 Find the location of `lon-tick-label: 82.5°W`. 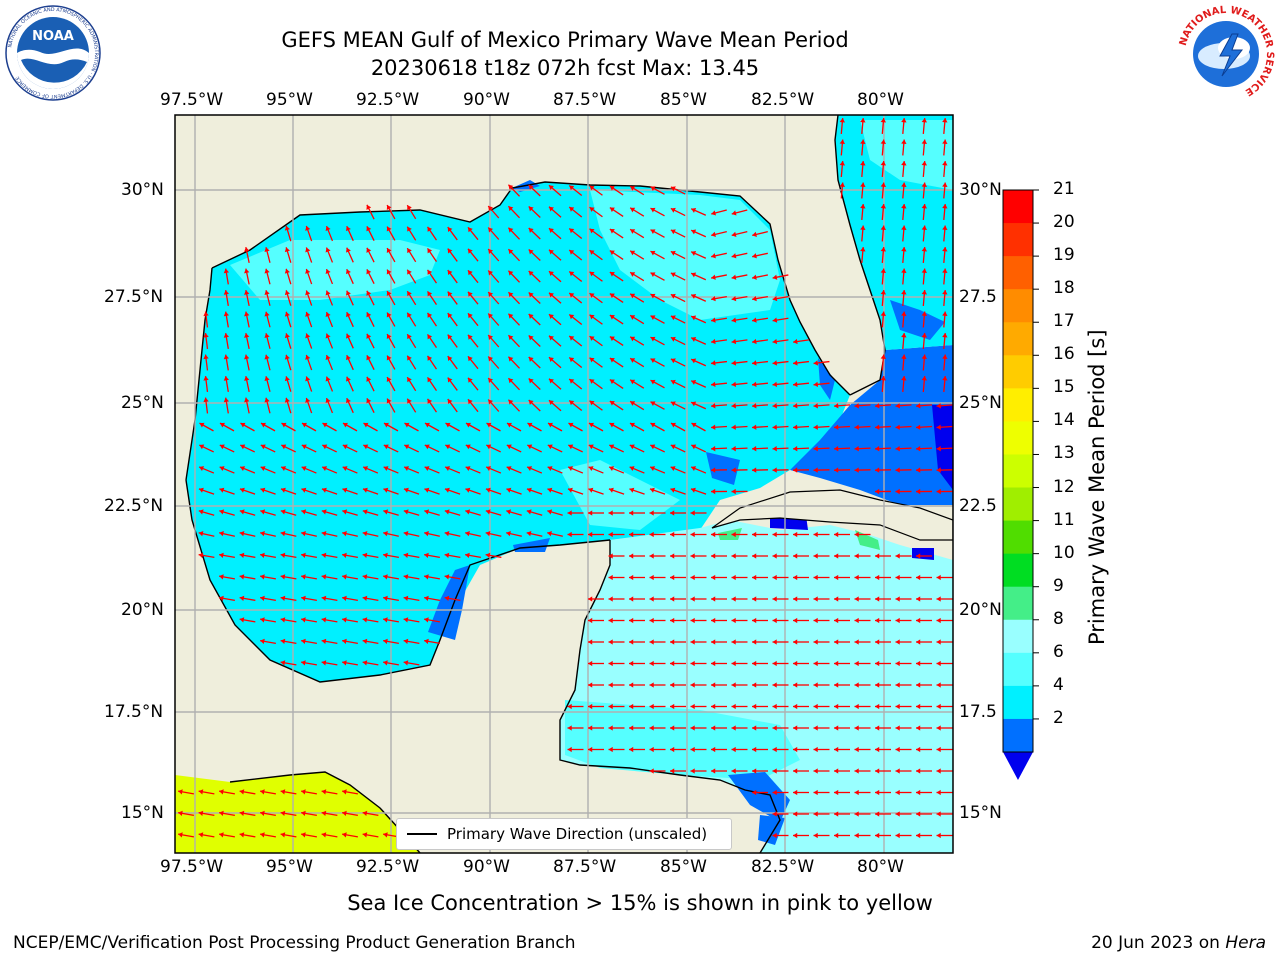

lon-tick-label: 82.5°W is located at coordinates (783, 867).